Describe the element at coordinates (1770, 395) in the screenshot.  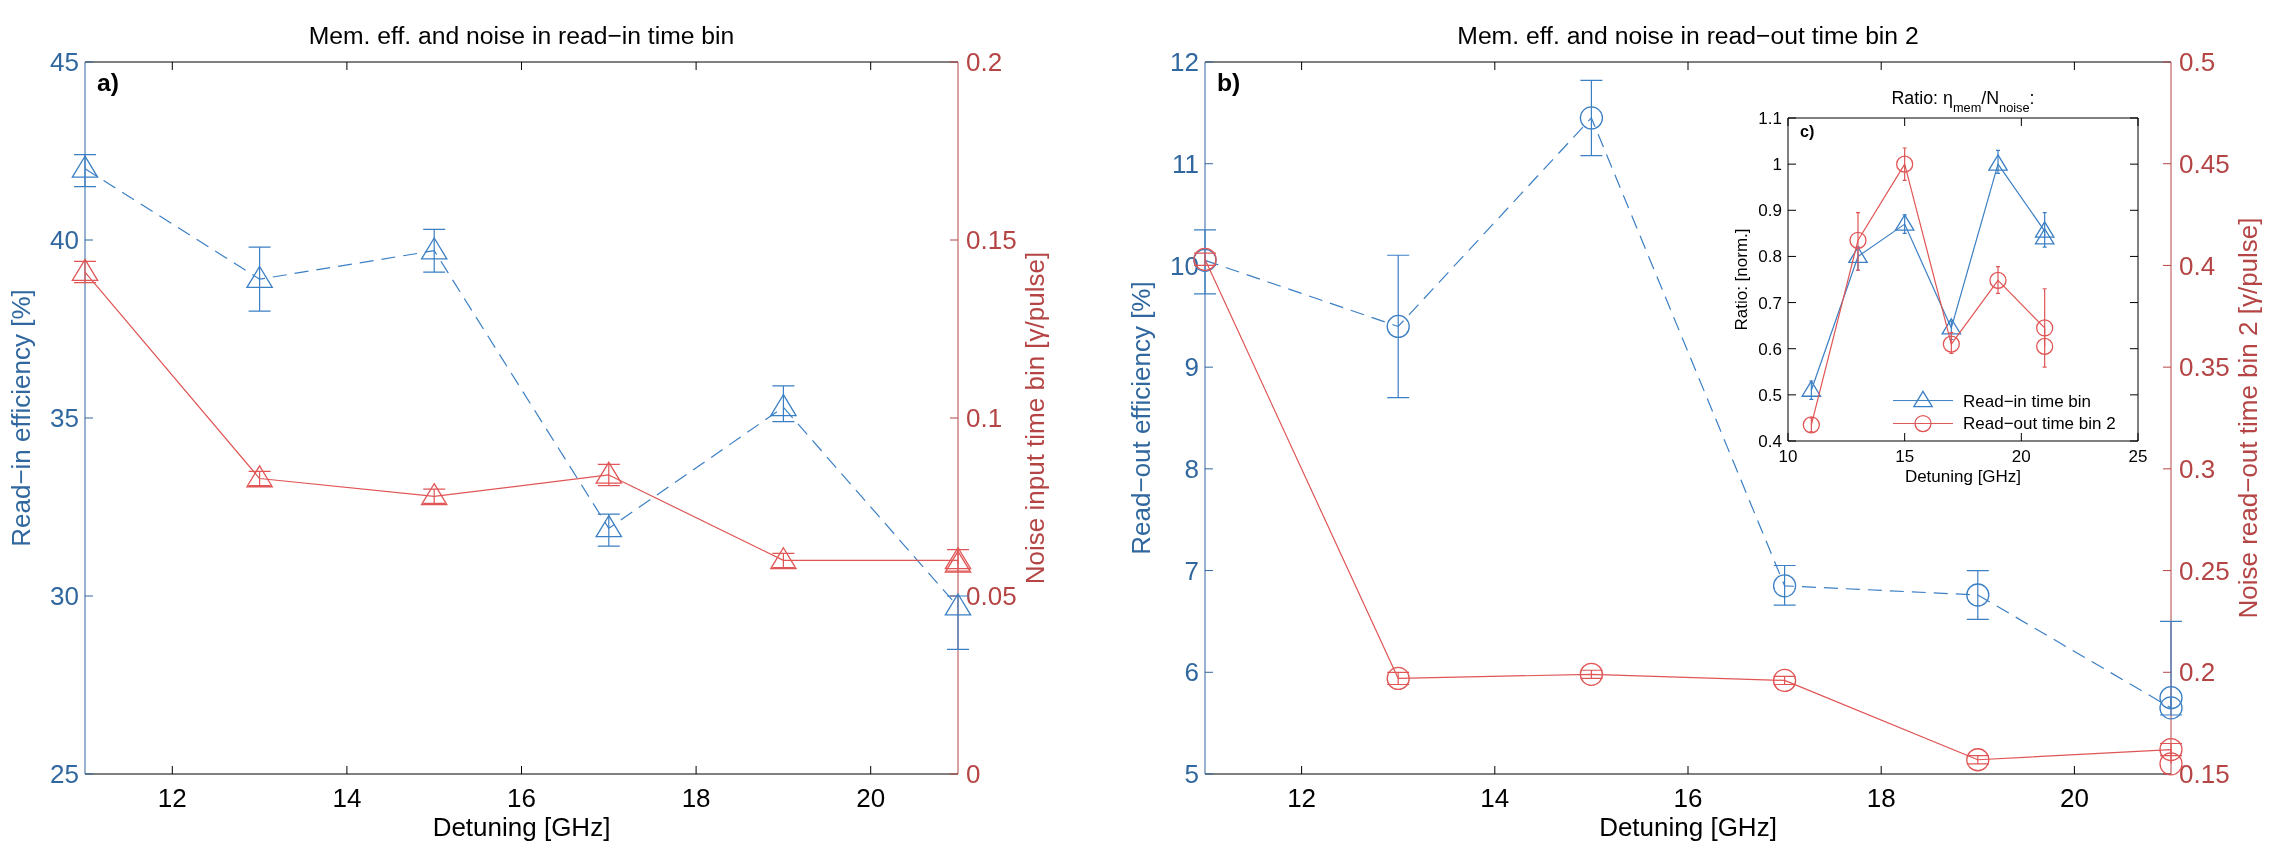
I see `y-tick-label: 0.5` at that location.